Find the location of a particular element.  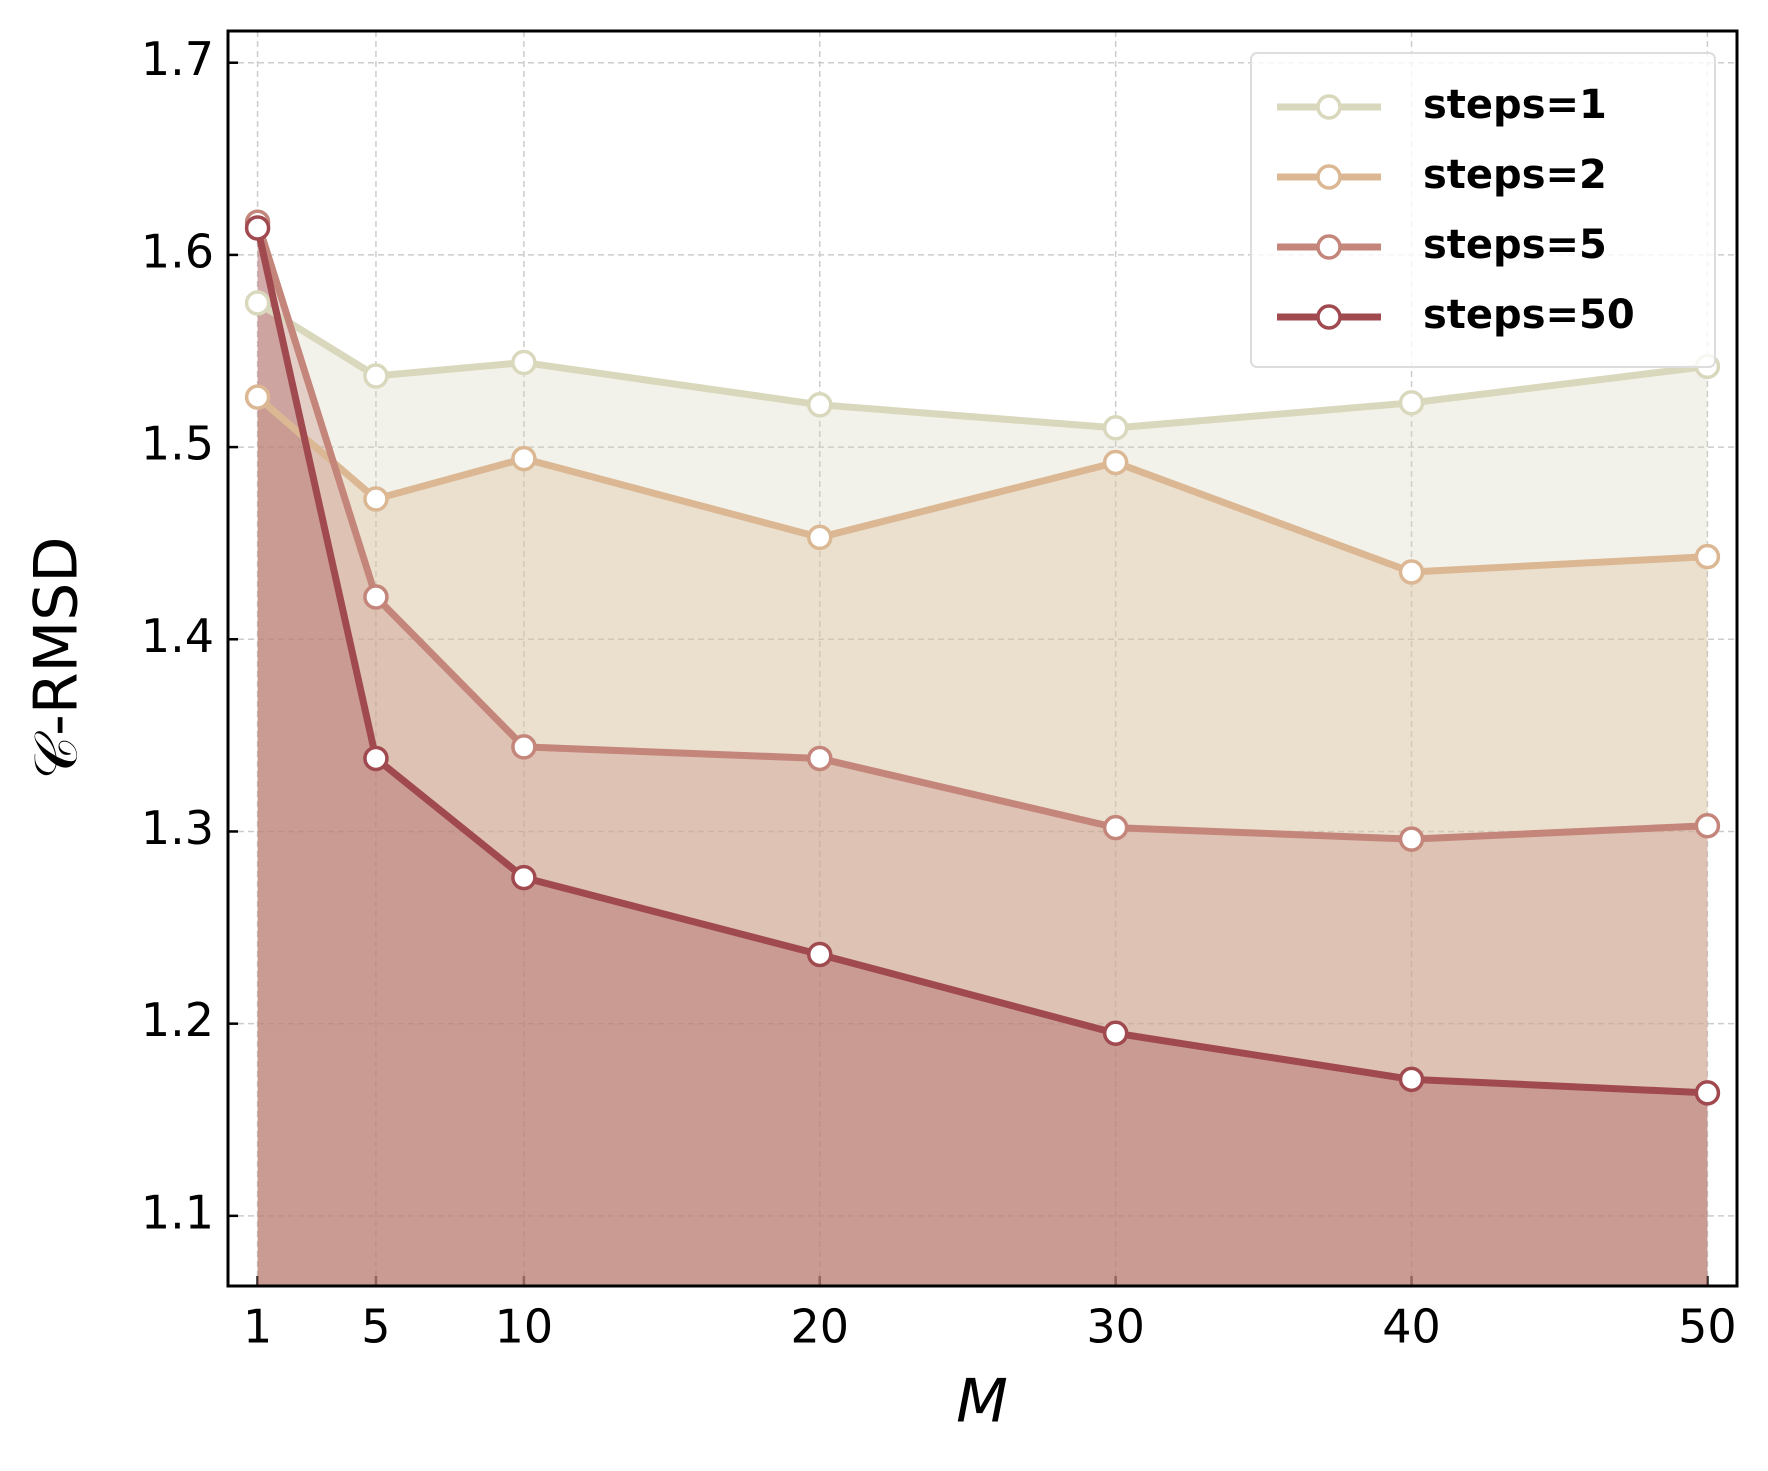

legend-label: steps=2 is located at coordinates (1515, 175).